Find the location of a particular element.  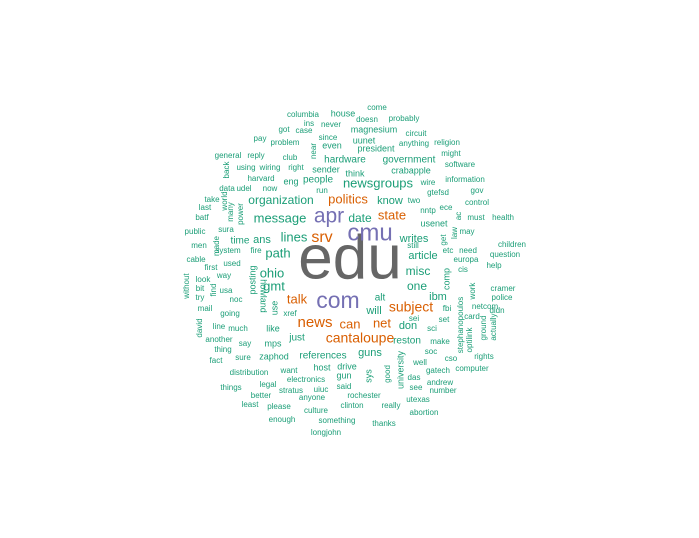

cloud-word-line: line is located at coordinates (219, 326).